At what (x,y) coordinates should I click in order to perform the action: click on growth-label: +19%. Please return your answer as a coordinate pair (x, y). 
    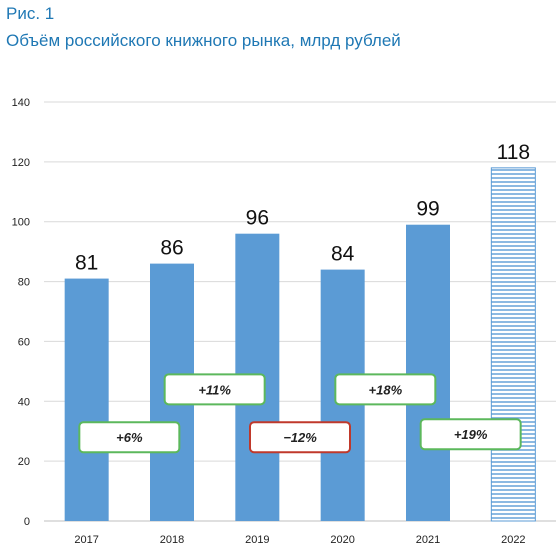
    Looking at the image, I should click on (471, 434).